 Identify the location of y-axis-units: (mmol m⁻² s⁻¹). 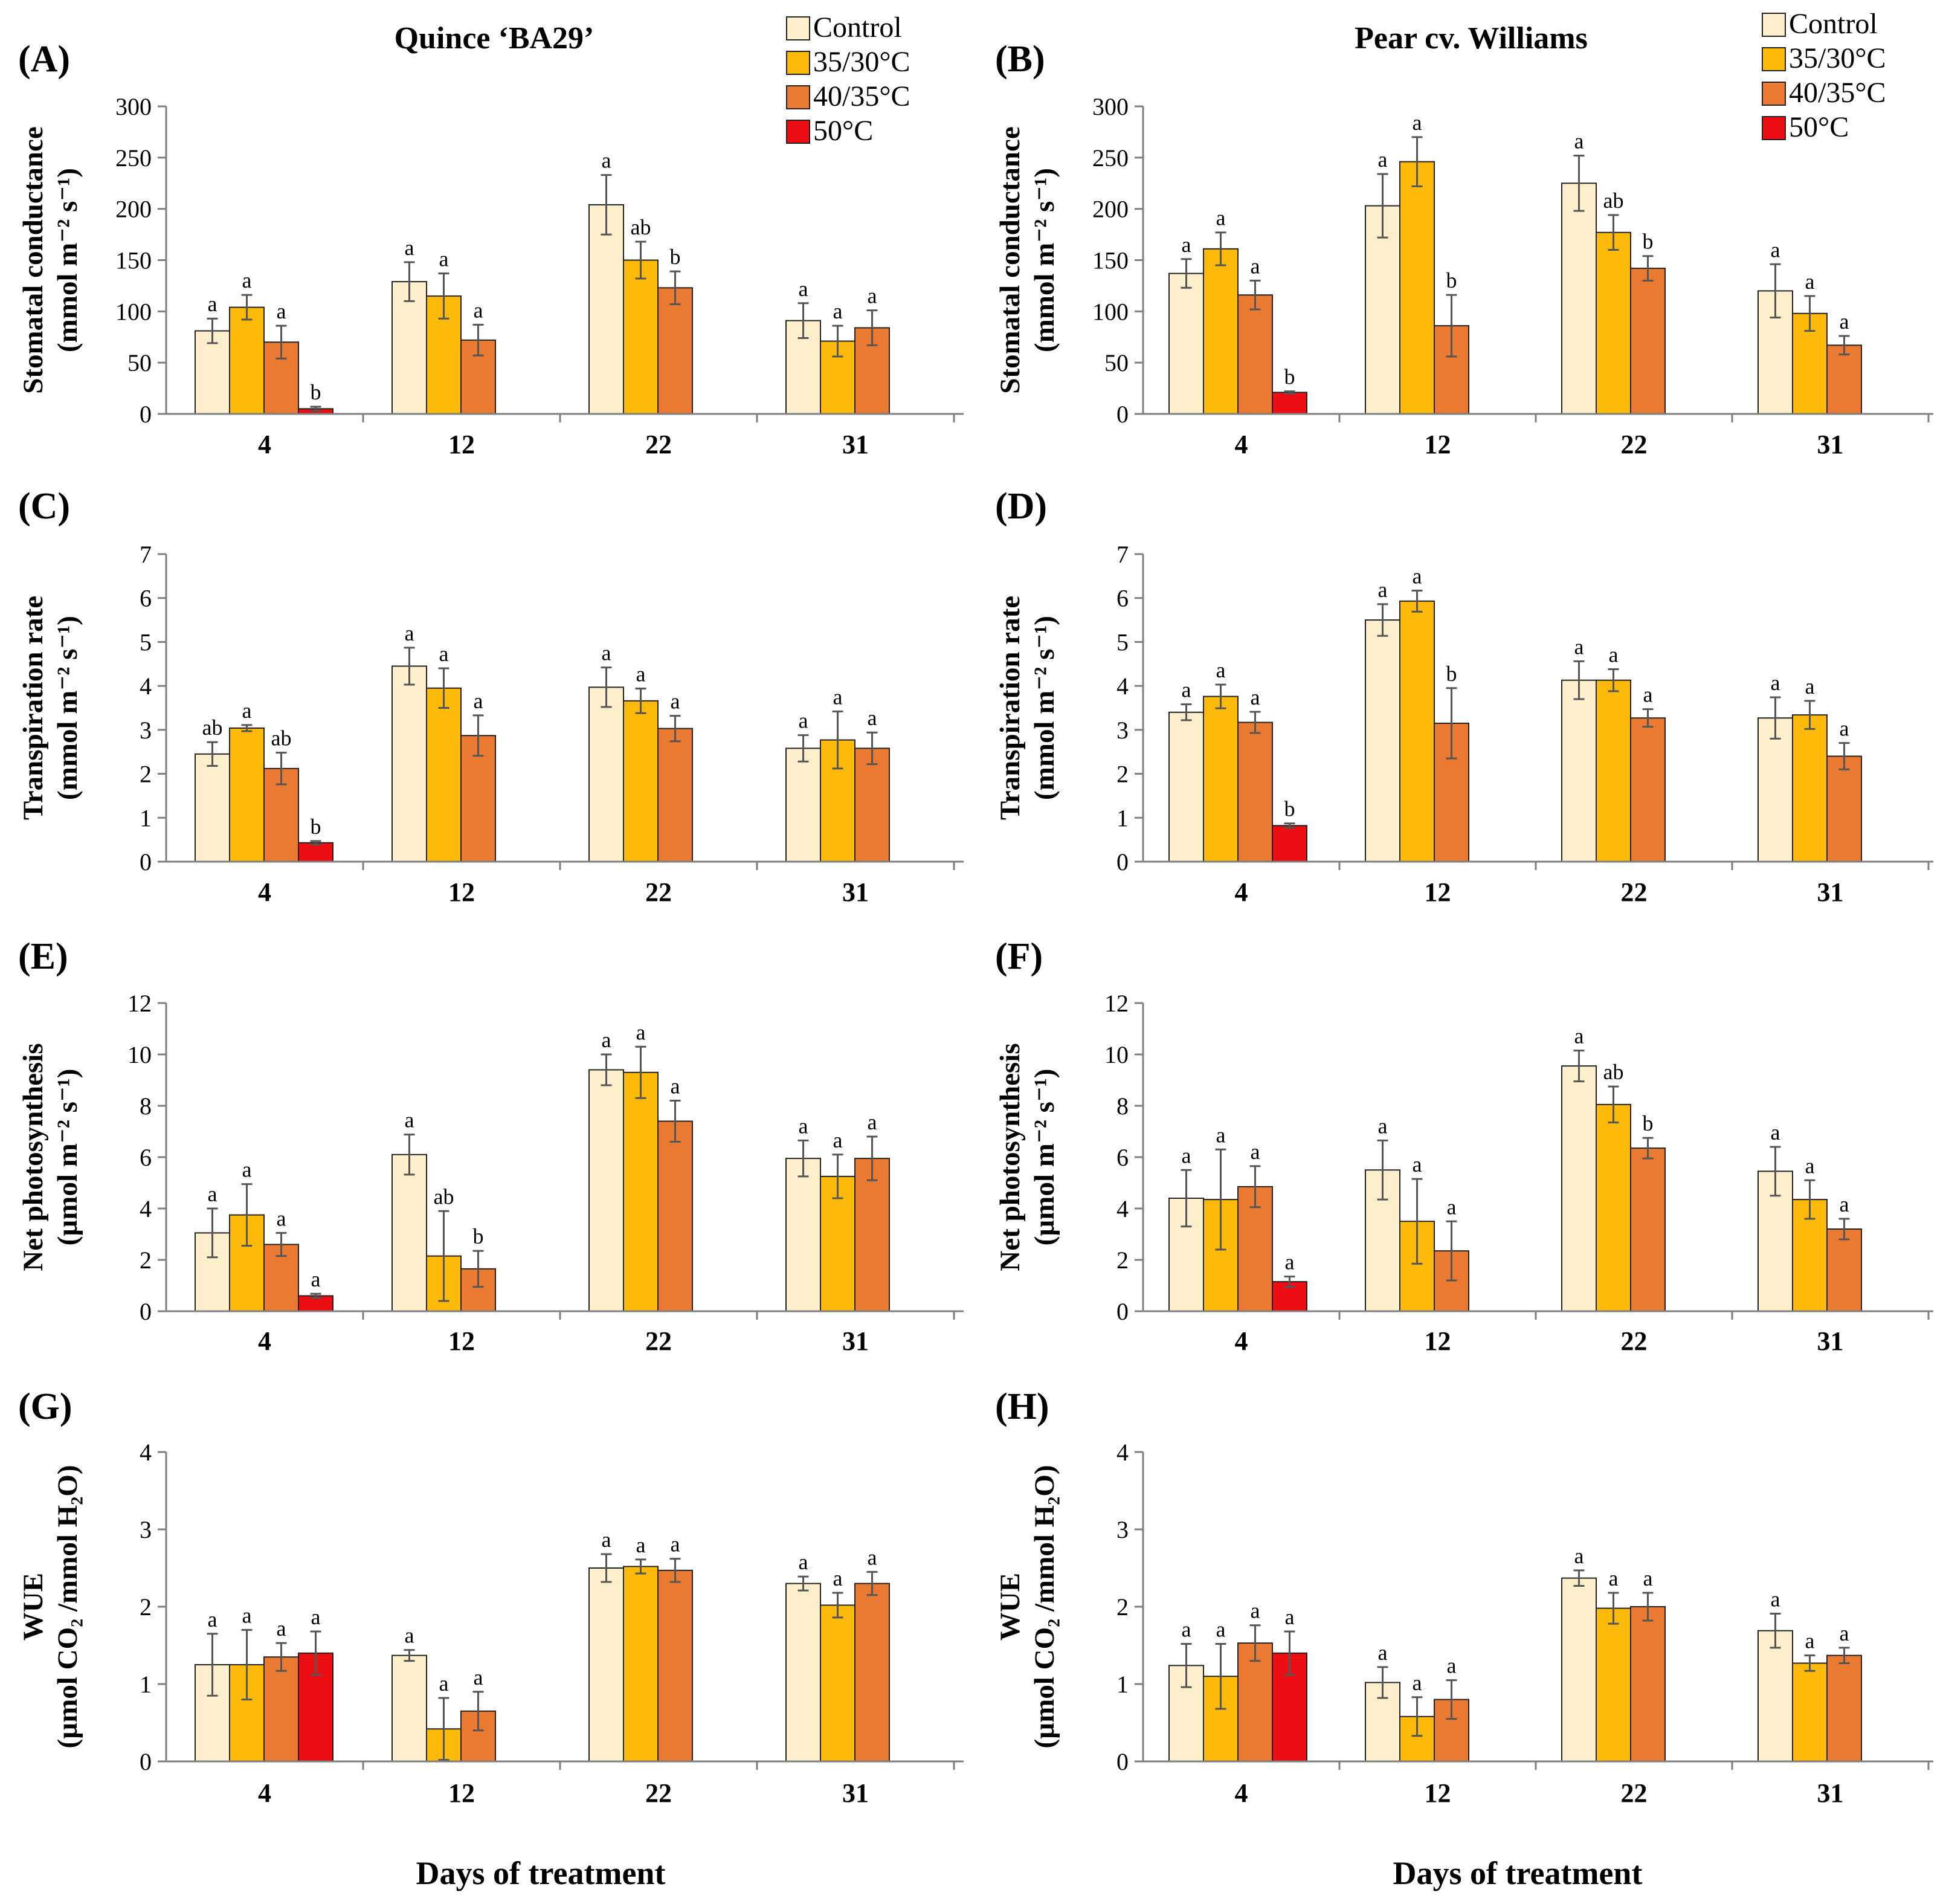
(1044, 260).